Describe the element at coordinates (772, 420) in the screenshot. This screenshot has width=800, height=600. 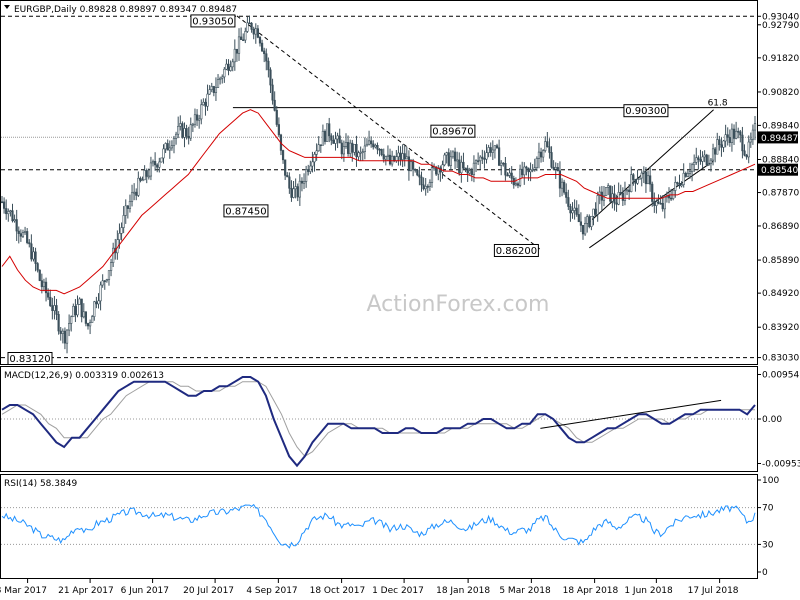
I see `macd-tick-label: 0.00` at that location.